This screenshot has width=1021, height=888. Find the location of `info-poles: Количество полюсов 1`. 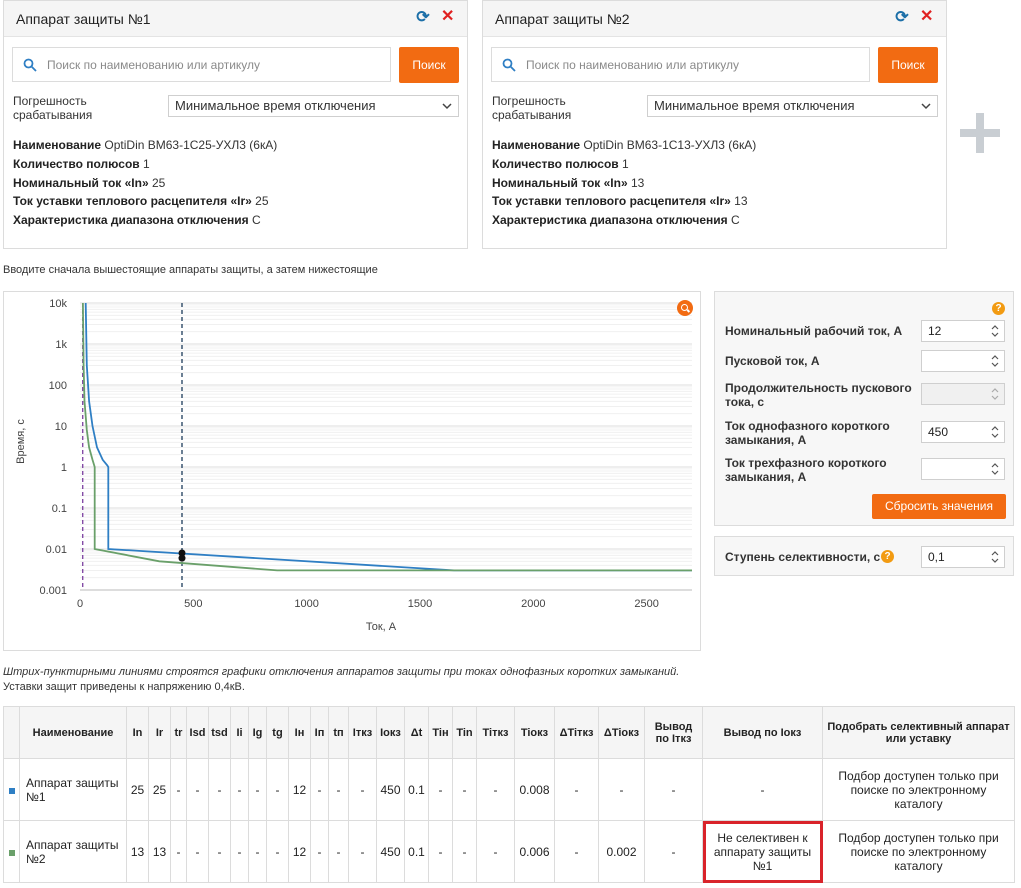

info-poles: Количество полюсов 1 is located at coordinates (560, 164).